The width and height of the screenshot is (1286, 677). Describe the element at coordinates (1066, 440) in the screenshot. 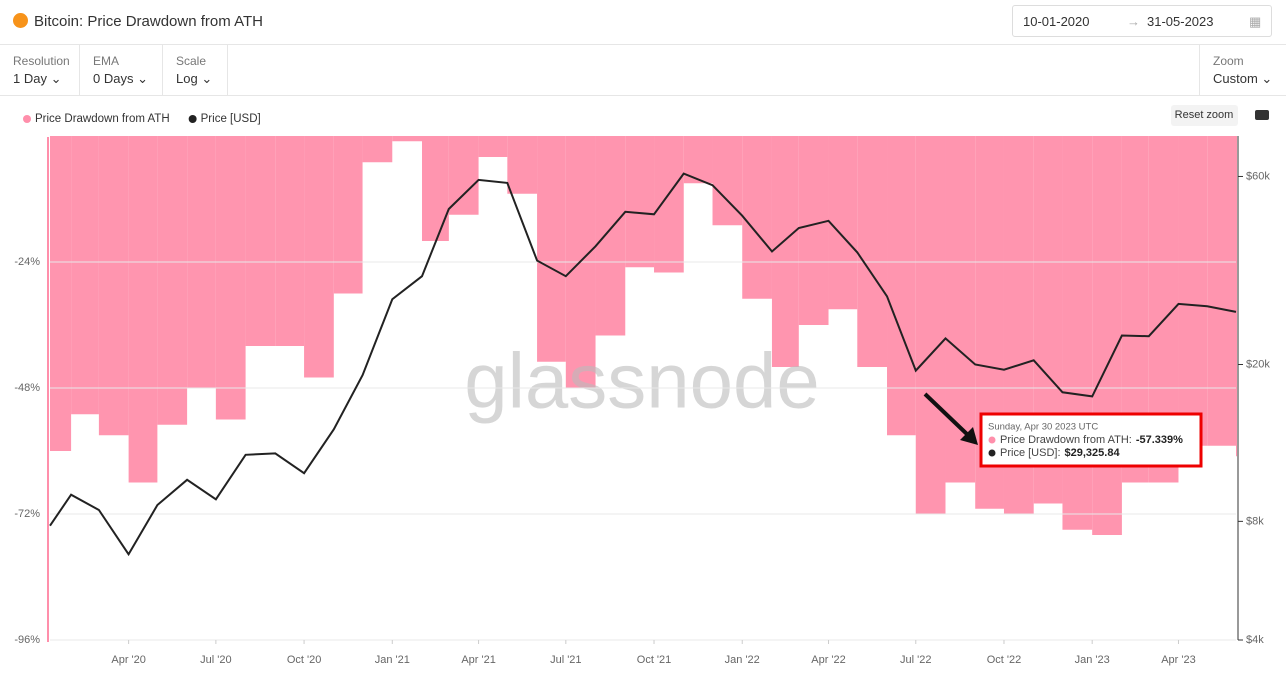

I see `tooltip-label: Price Drawdown from ATH:` at that location.